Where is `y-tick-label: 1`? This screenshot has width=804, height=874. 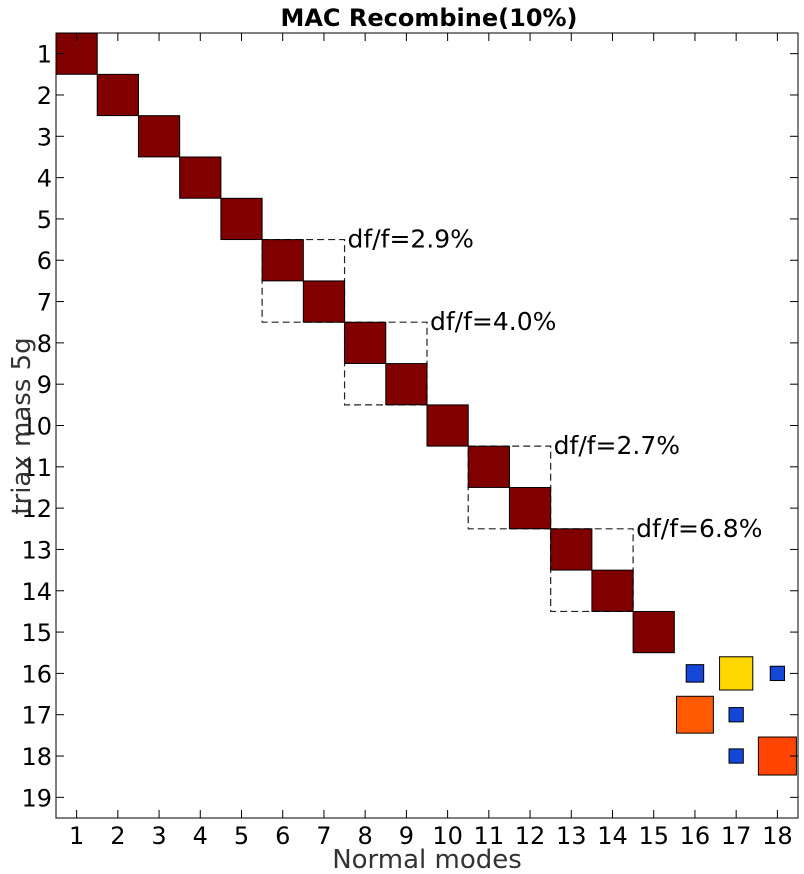
y-tick-label: 1 is located at coordinates (44, 55).